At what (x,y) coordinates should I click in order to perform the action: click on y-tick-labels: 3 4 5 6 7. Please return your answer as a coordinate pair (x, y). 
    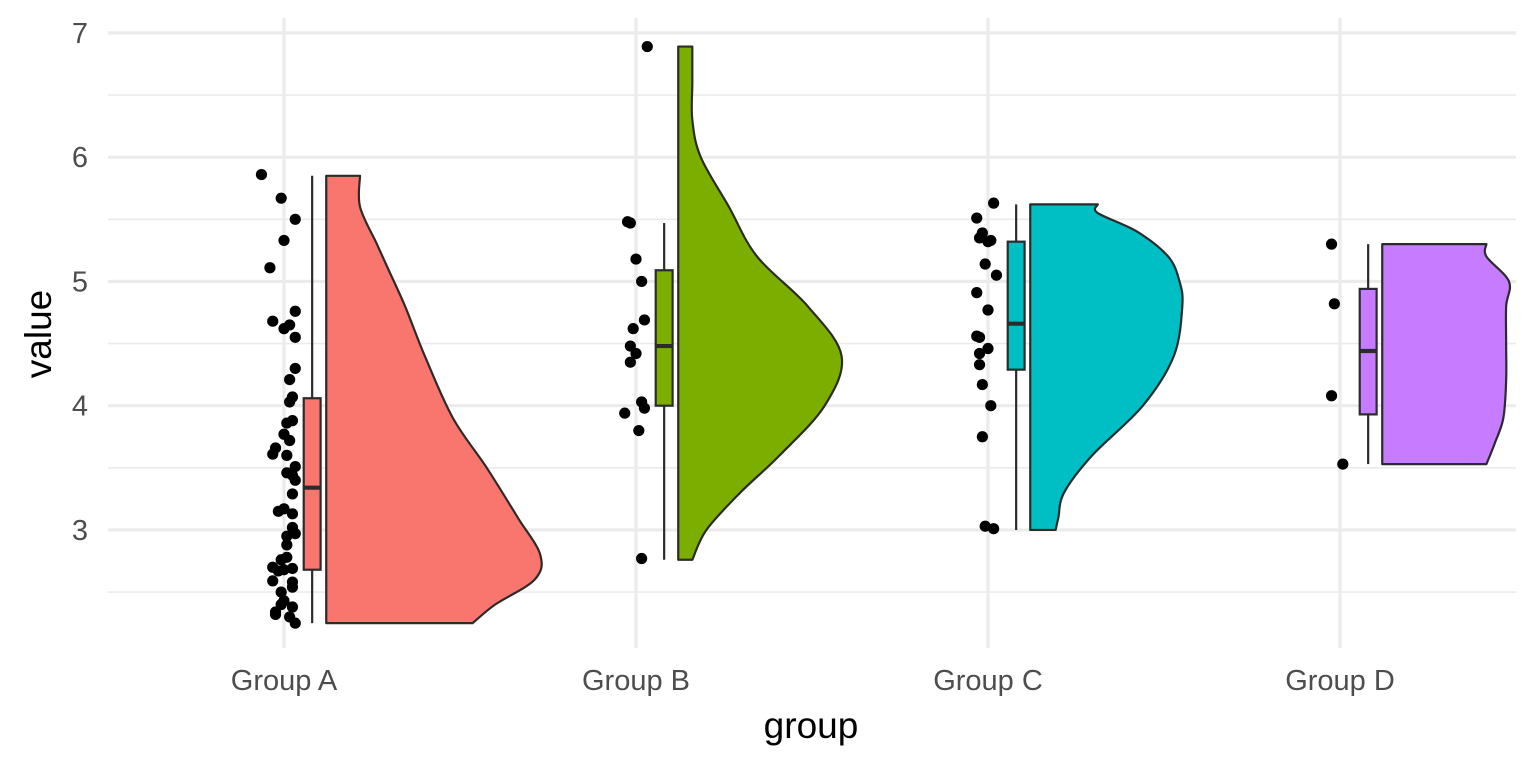
    Looking at the image, I should click on (80, 282).